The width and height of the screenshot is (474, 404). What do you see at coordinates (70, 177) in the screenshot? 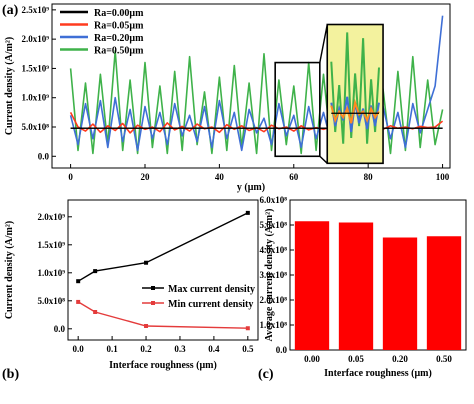
I see `panel-a-xtick-label: 0` at bounding box center [70, 177].